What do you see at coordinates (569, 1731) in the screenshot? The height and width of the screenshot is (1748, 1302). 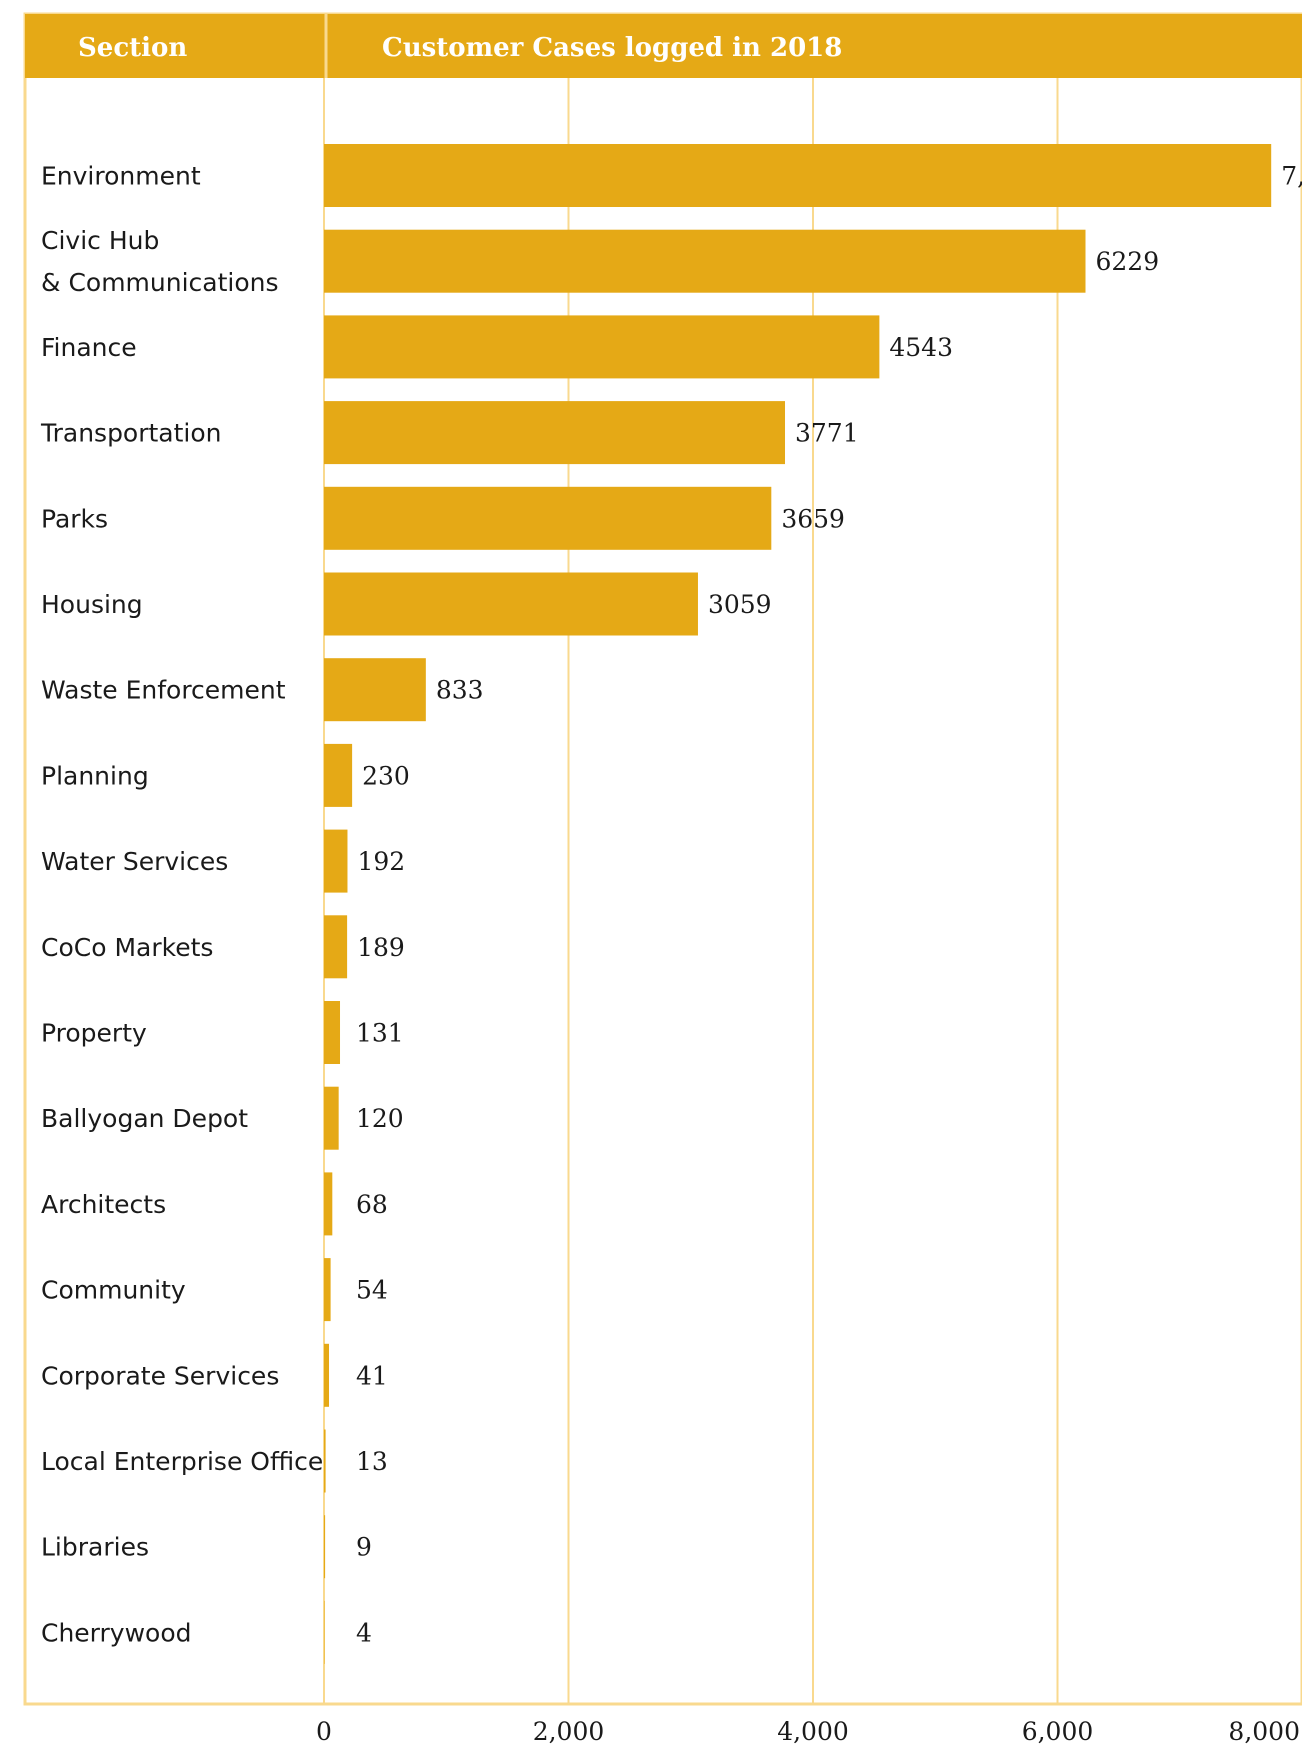 I see `x-tick-label-1: 2,000` at bounding box center [569, 1731].